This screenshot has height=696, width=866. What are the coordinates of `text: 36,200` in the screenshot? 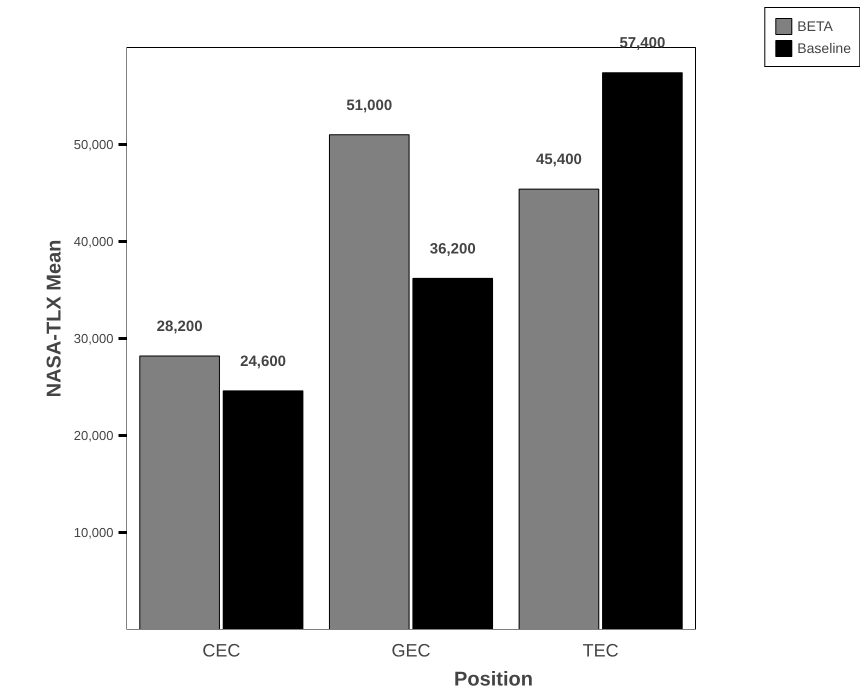 It's located at (453, 249).